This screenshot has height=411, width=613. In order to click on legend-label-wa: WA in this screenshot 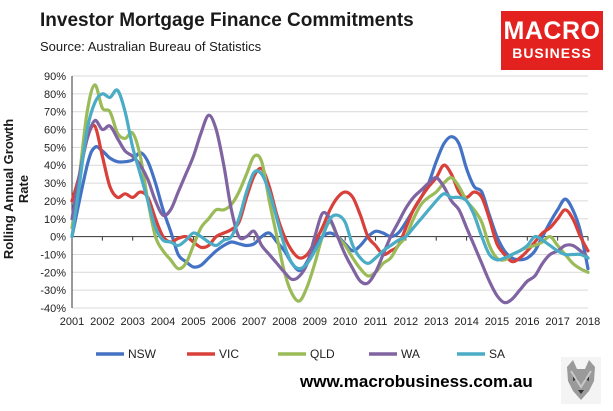, I will do `click(410, 354)`.